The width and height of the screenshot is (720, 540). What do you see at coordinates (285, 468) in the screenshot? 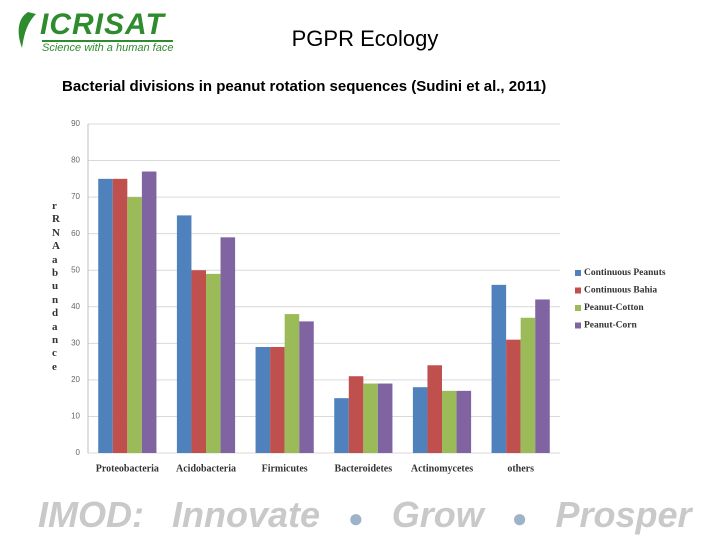
I see `x-tick-label: Firmicutes` at bounding box center [285, 468].